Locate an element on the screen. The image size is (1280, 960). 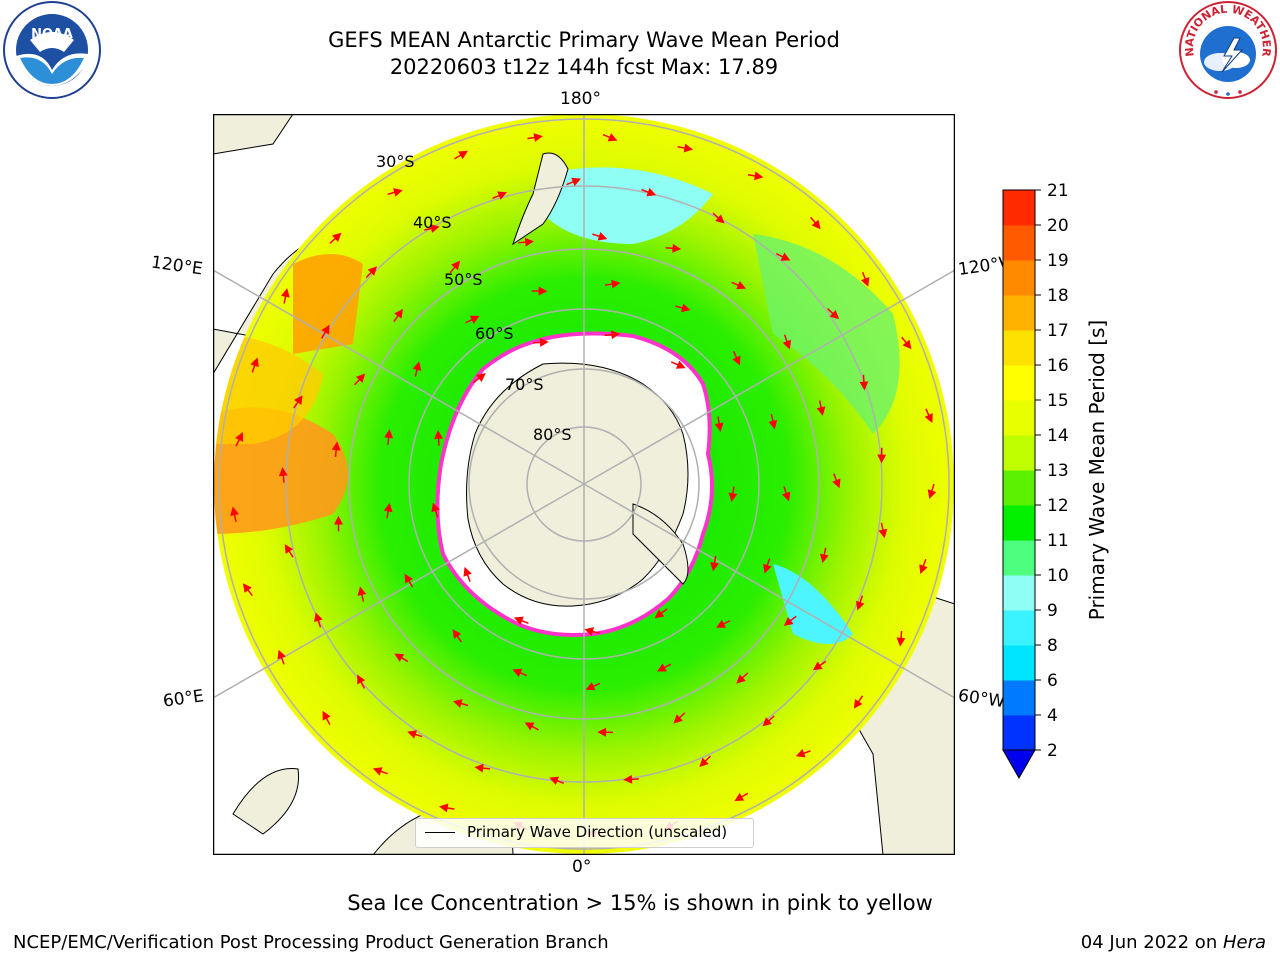
land-patch is located at coordinates (253, 134).